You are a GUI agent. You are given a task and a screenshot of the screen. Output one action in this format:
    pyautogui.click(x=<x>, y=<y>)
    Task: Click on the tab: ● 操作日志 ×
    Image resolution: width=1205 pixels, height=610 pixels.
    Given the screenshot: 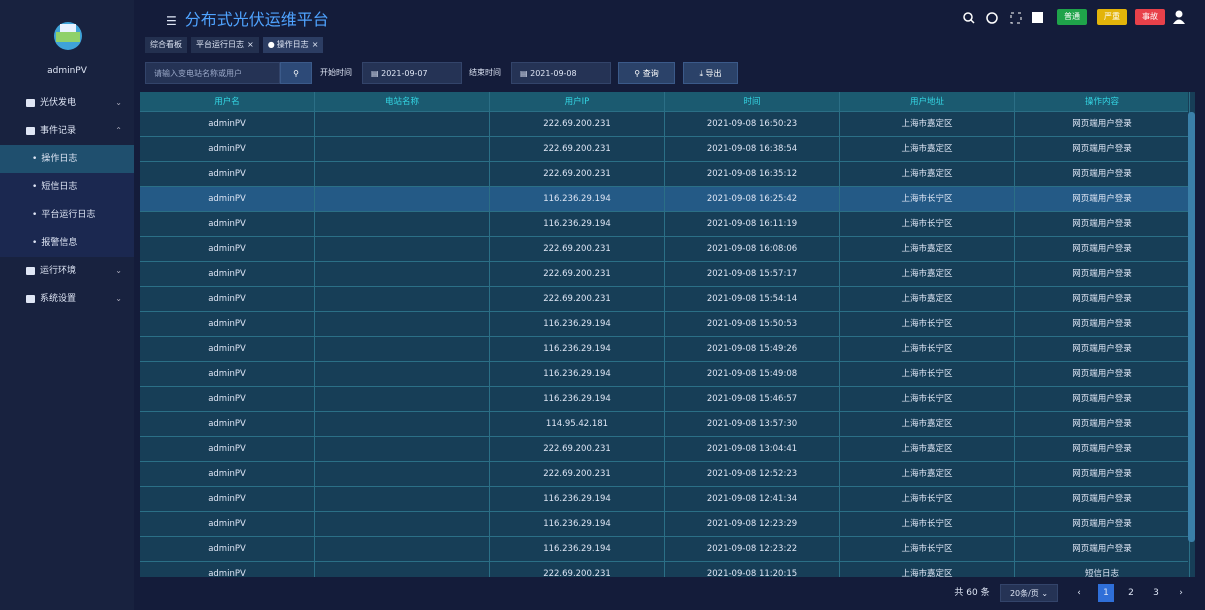 What is the action you would take?
    pyautogui.click(x=293, y=45)
    